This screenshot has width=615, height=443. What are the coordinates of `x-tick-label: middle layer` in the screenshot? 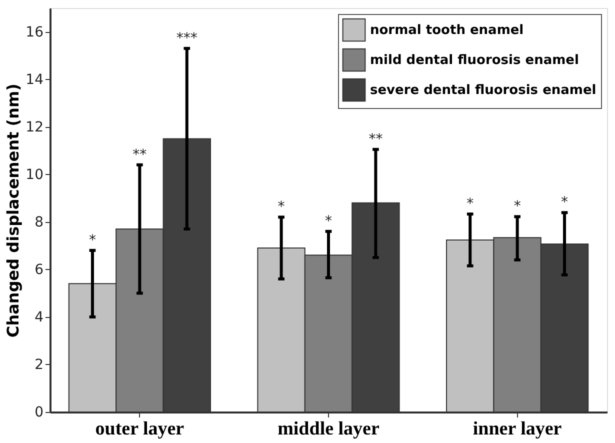 It's located at (329, 429).